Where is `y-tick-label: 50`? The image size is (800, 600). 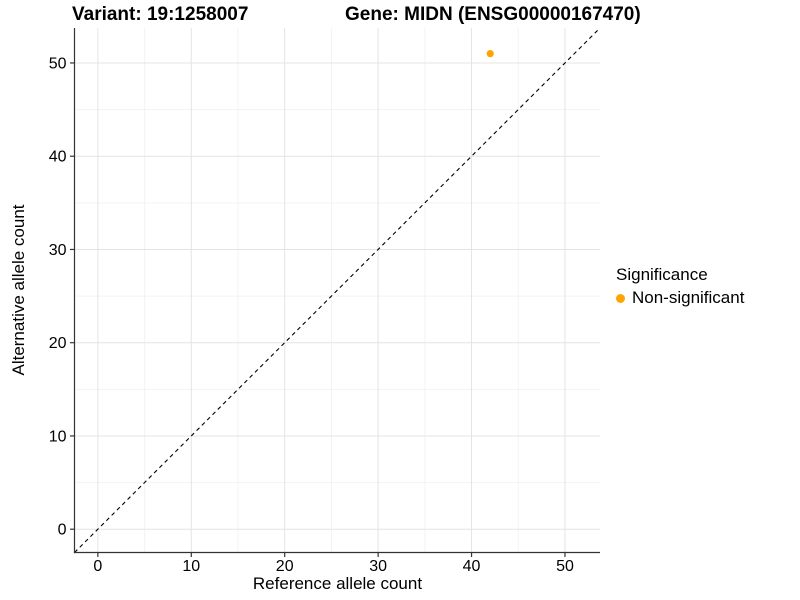 y-tick-label: 50 is located at coordinates (58, 63).